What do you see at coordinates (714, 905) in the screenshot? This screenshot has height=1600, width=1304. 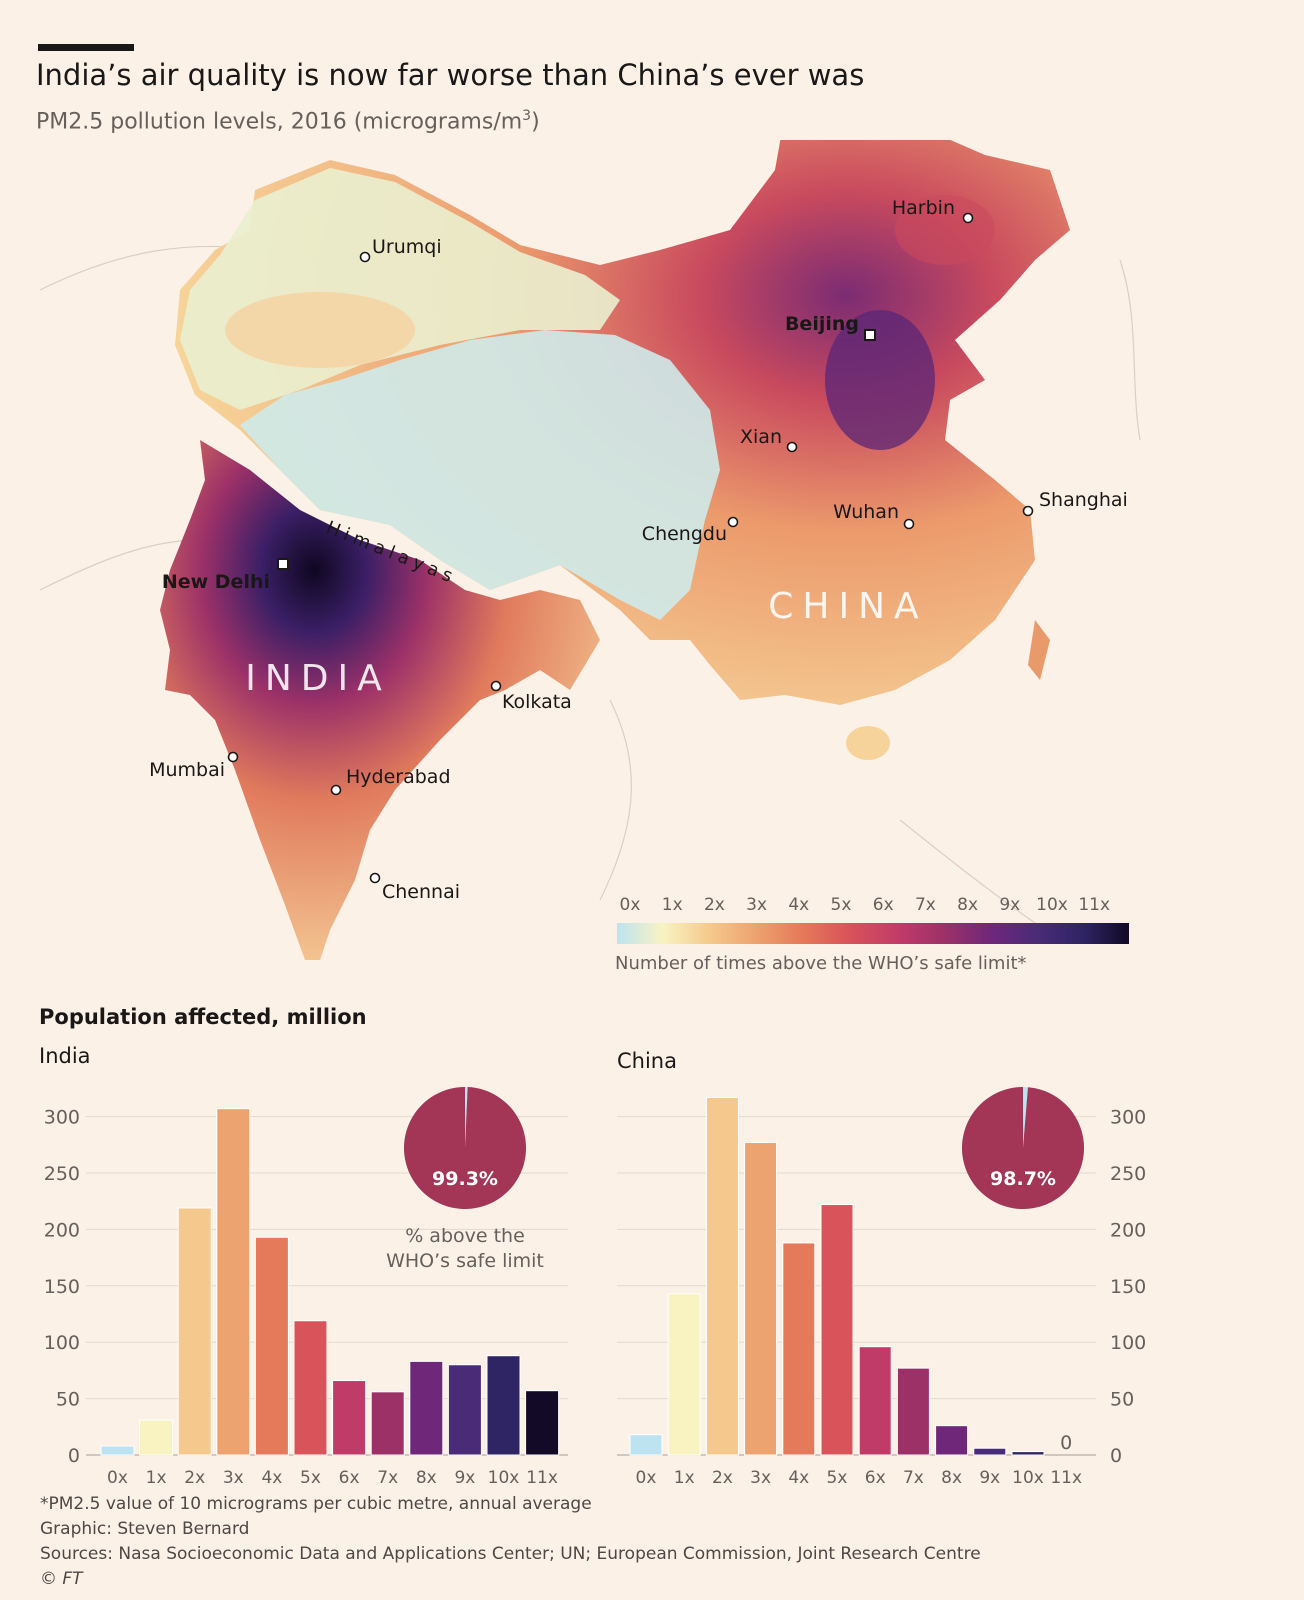 I see `legend-tick: 2x` at bounding box center [714, 905].